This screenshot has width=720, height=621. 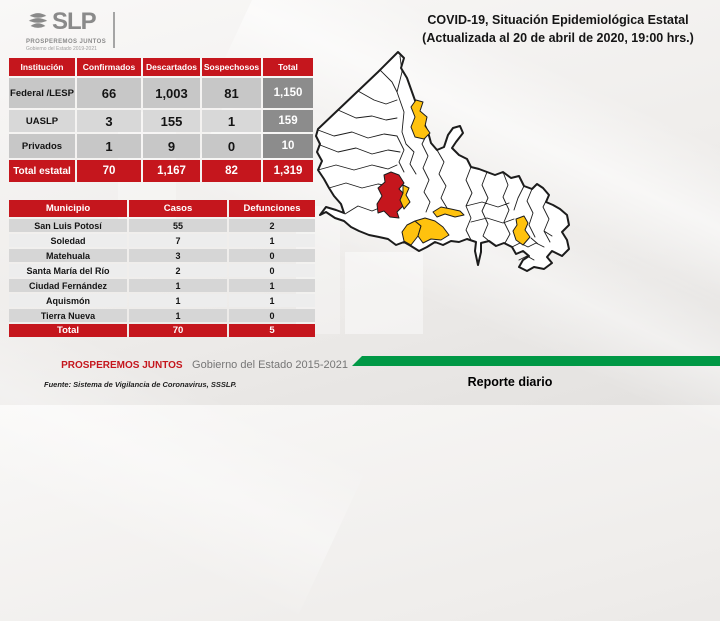 What do you see at coordinates (272, 330) in the screenshot?
I see `deaths-value: 5` at bounding box center [272, 330].